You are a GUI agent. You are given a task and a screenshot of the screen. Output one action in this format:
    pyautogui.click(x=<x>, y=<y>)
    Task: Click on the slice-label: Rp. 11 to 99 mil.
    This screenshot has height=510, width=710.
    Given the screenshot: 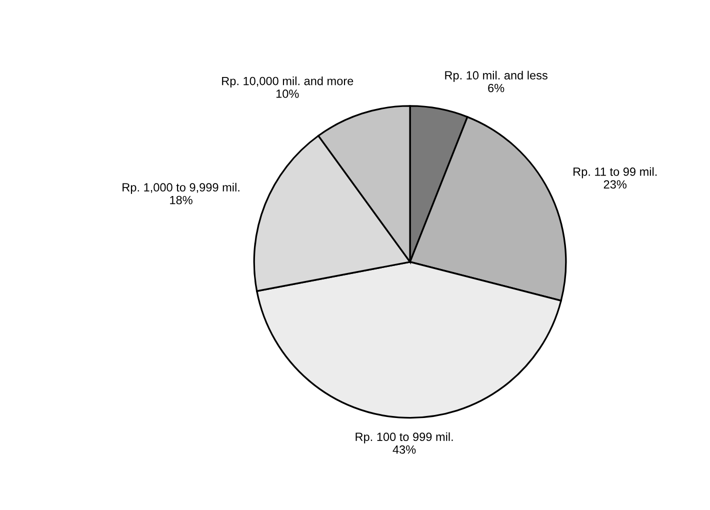 What is the action you would take?
    pyautogui.click(x=615, y=172)
    